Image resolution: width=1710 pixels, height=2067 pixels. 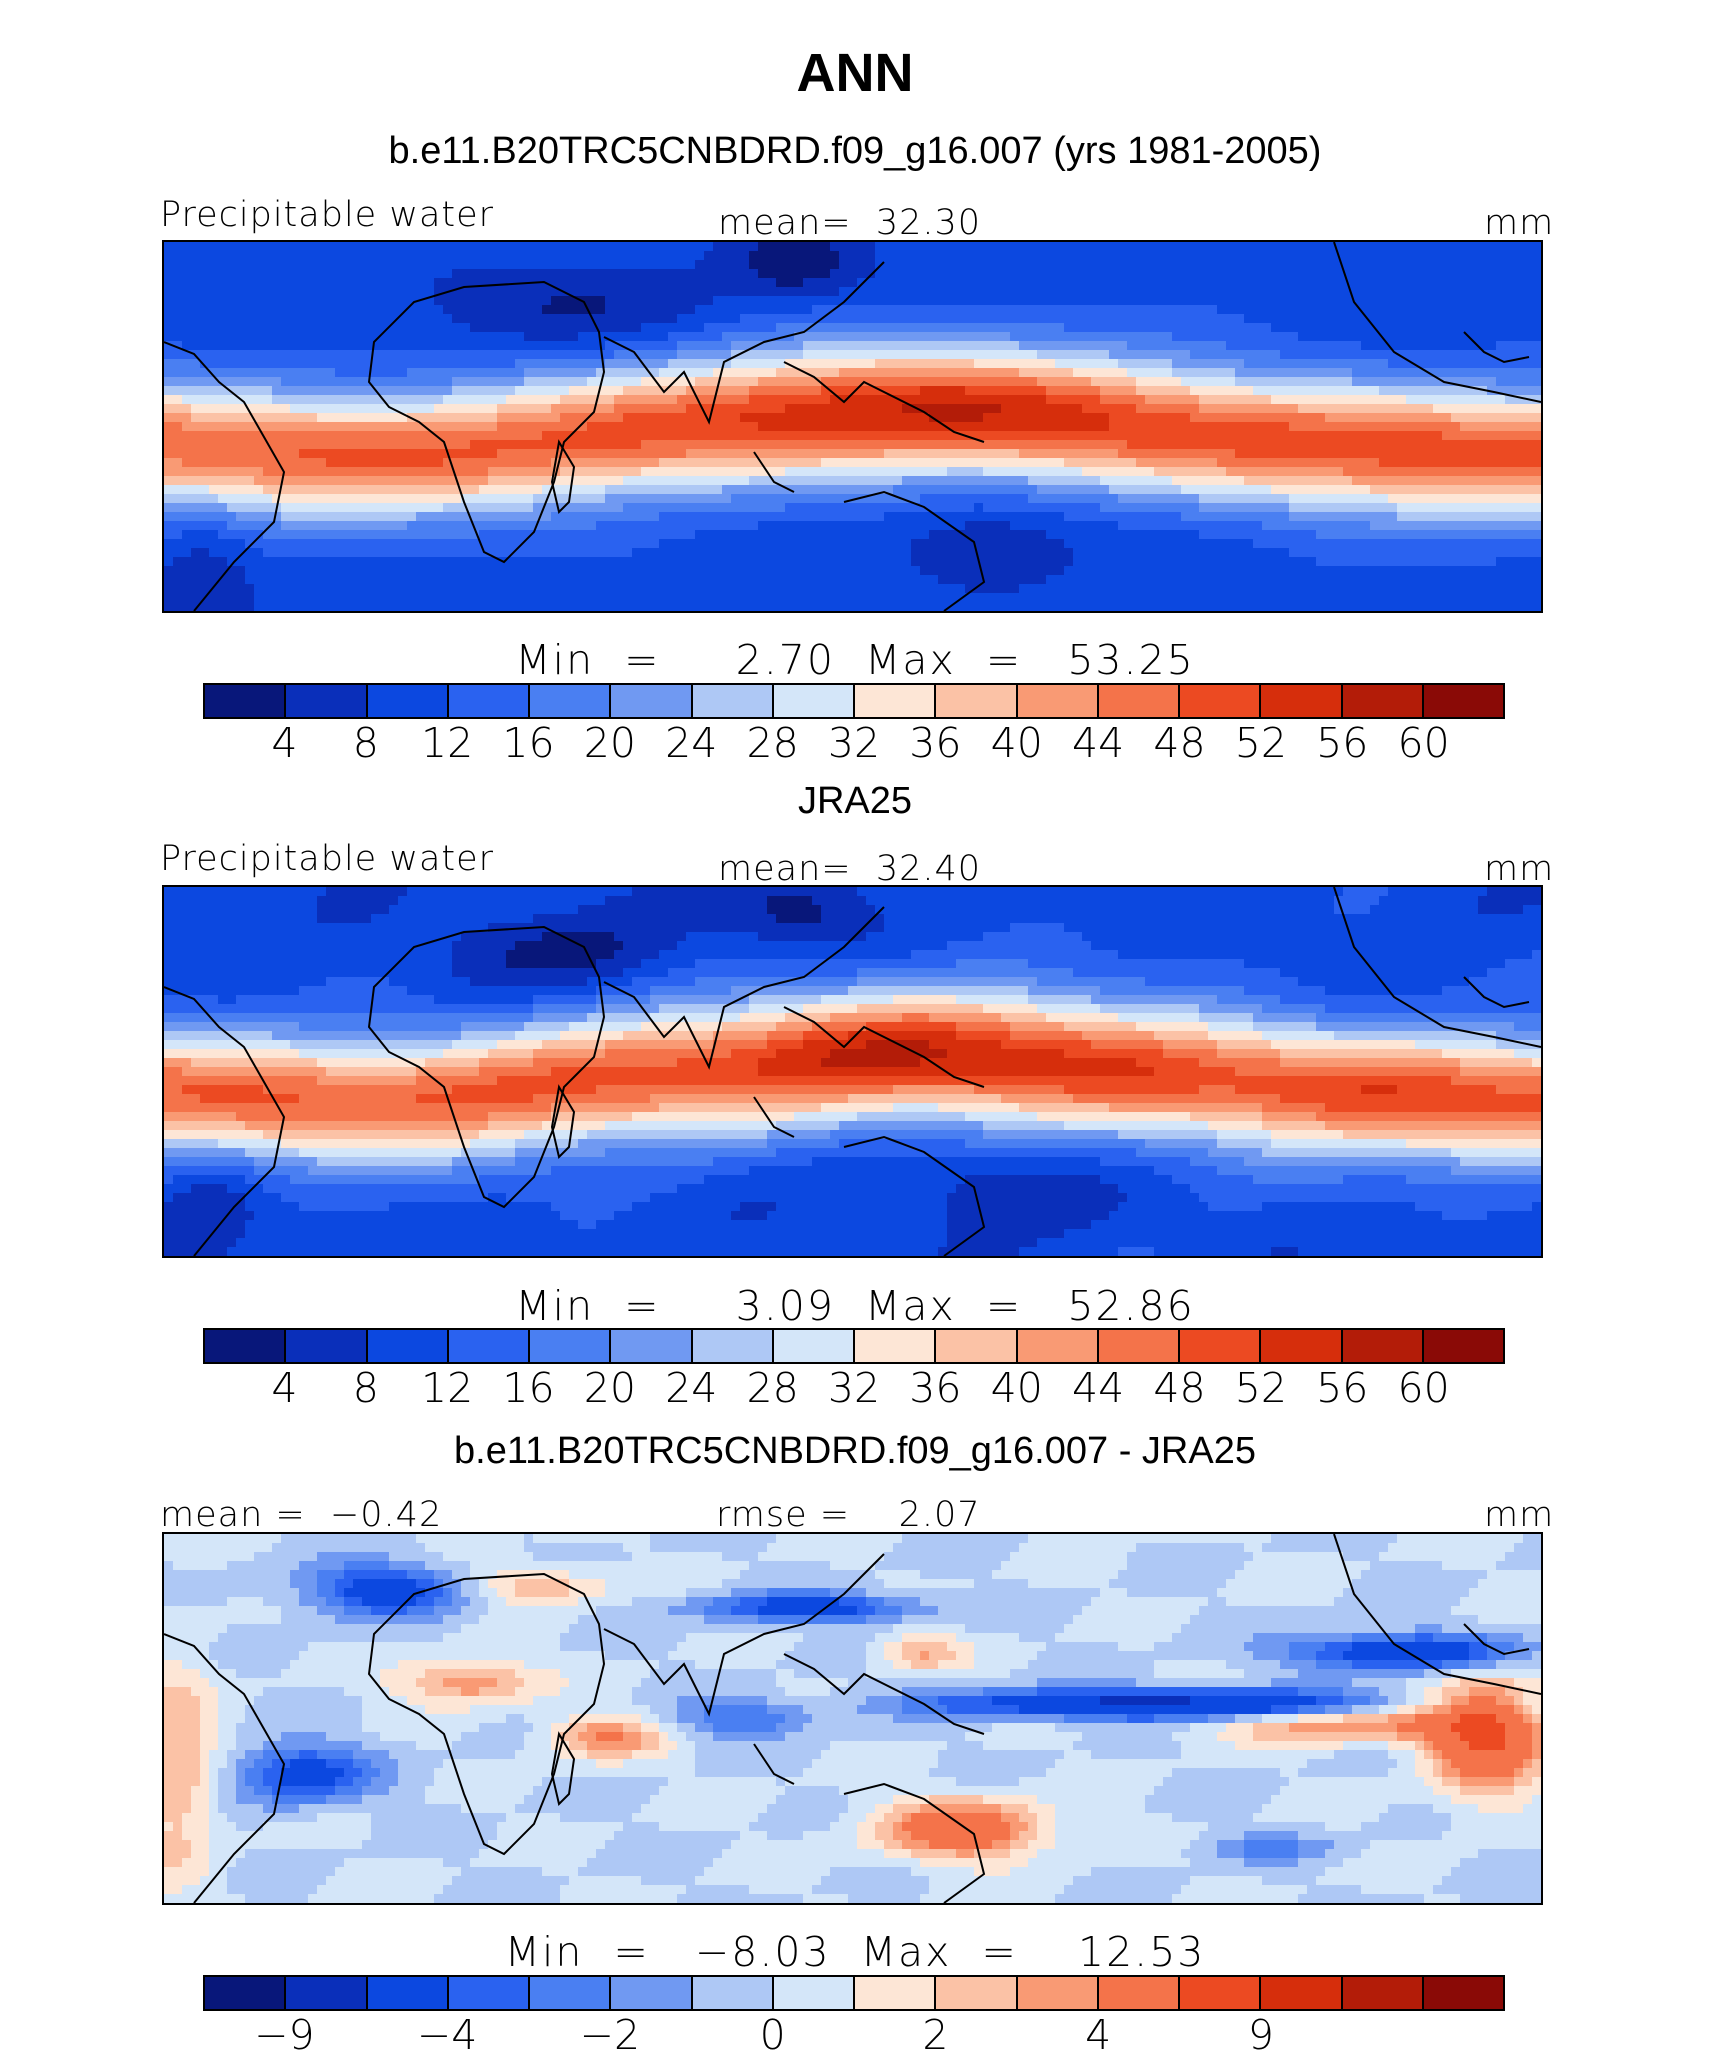 What do you see at coordinates (1423, 743) in the screenshot?
I see `colorbar-tick-label: 60` at bounding box center [1423, 743].